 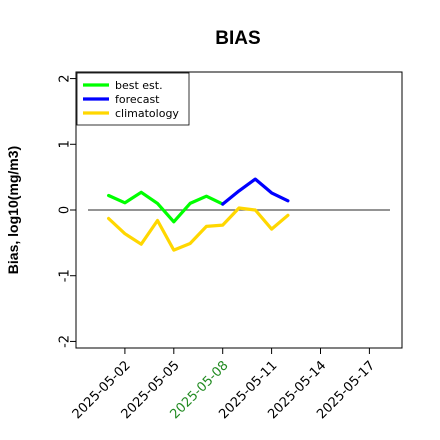 I want to click on chart-title: BIAS, so click(x=237, y=38).